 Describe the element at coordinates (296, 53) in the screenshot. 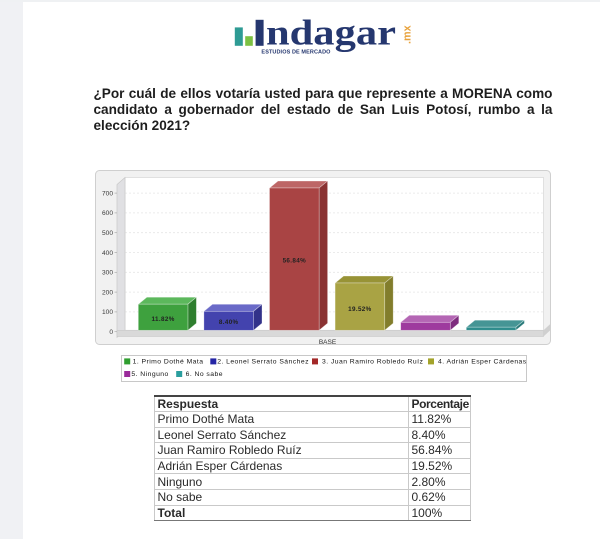

I see `svg-text: ESTUDIOS DE MERCADO` at that location.